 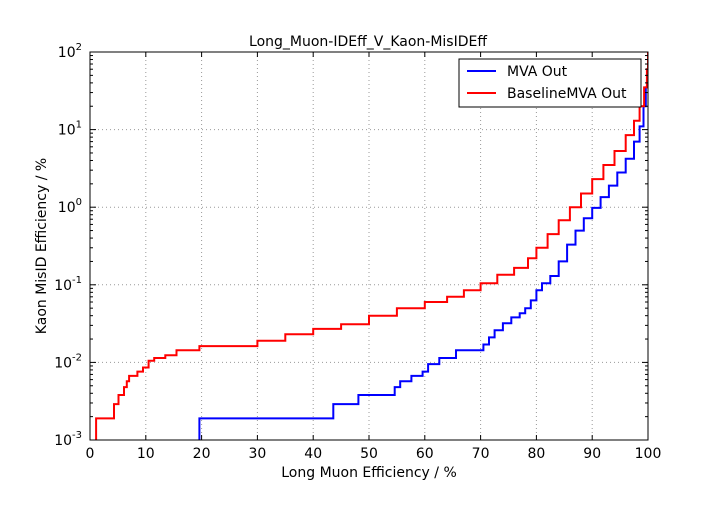 What do you see at coordinates (537, 72) in the screenshot?
I see `legend-label-mva-out: MVA Out` at bounding box center [537, 72].